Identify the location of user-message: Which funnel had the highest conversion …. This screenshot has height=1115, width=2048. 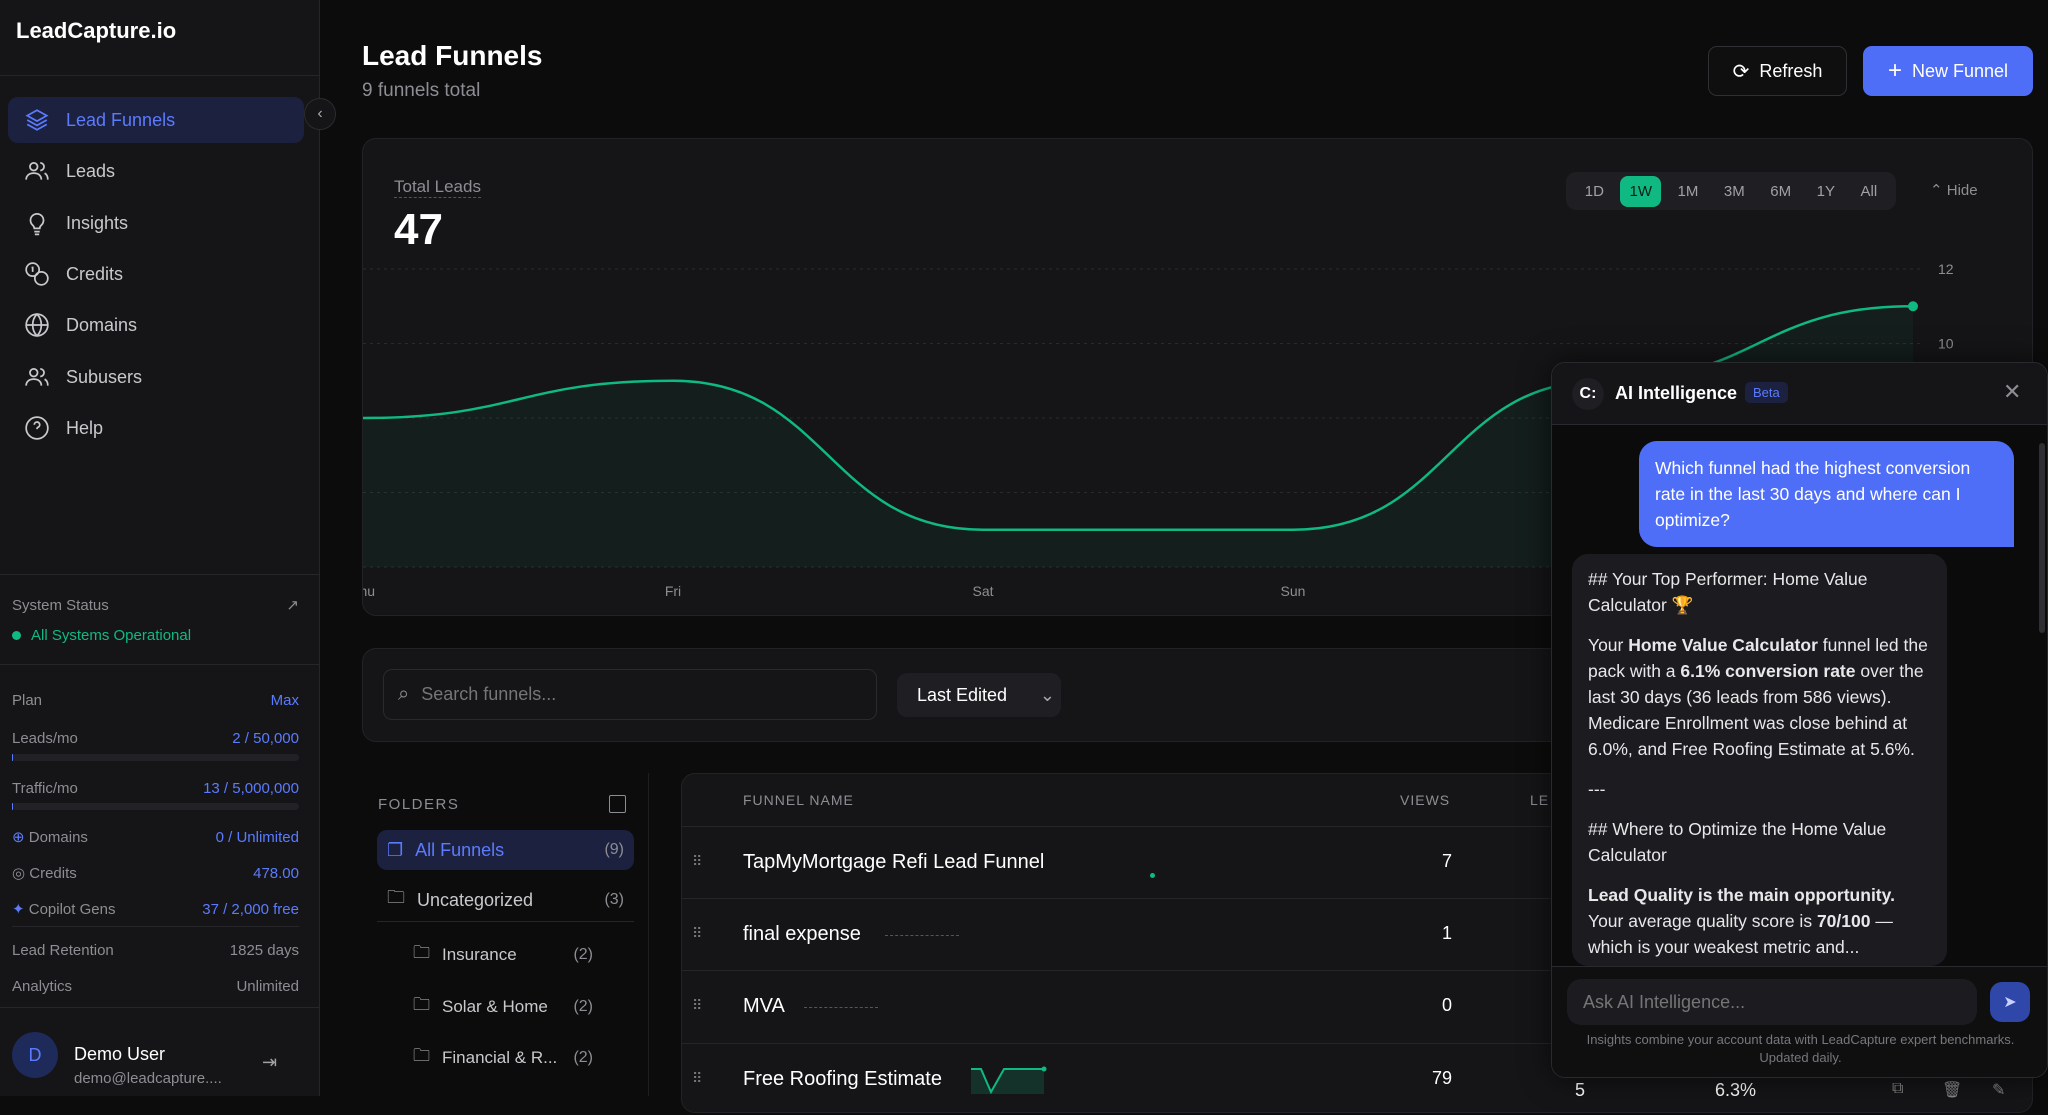
(1826, 494).